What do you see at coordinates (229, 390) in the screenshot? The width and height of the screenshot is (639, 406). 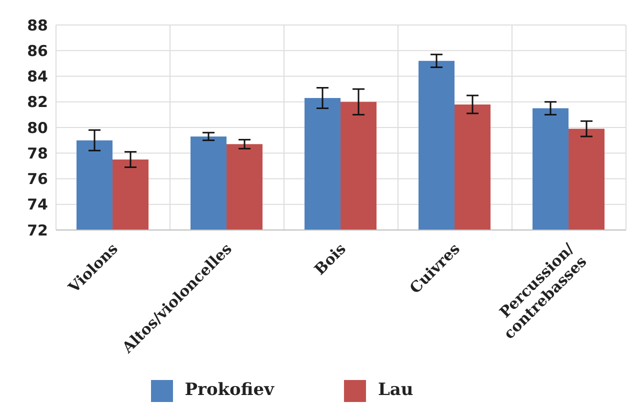 I see `legend-label: Prokofiev` at bounding box center [229, 390].